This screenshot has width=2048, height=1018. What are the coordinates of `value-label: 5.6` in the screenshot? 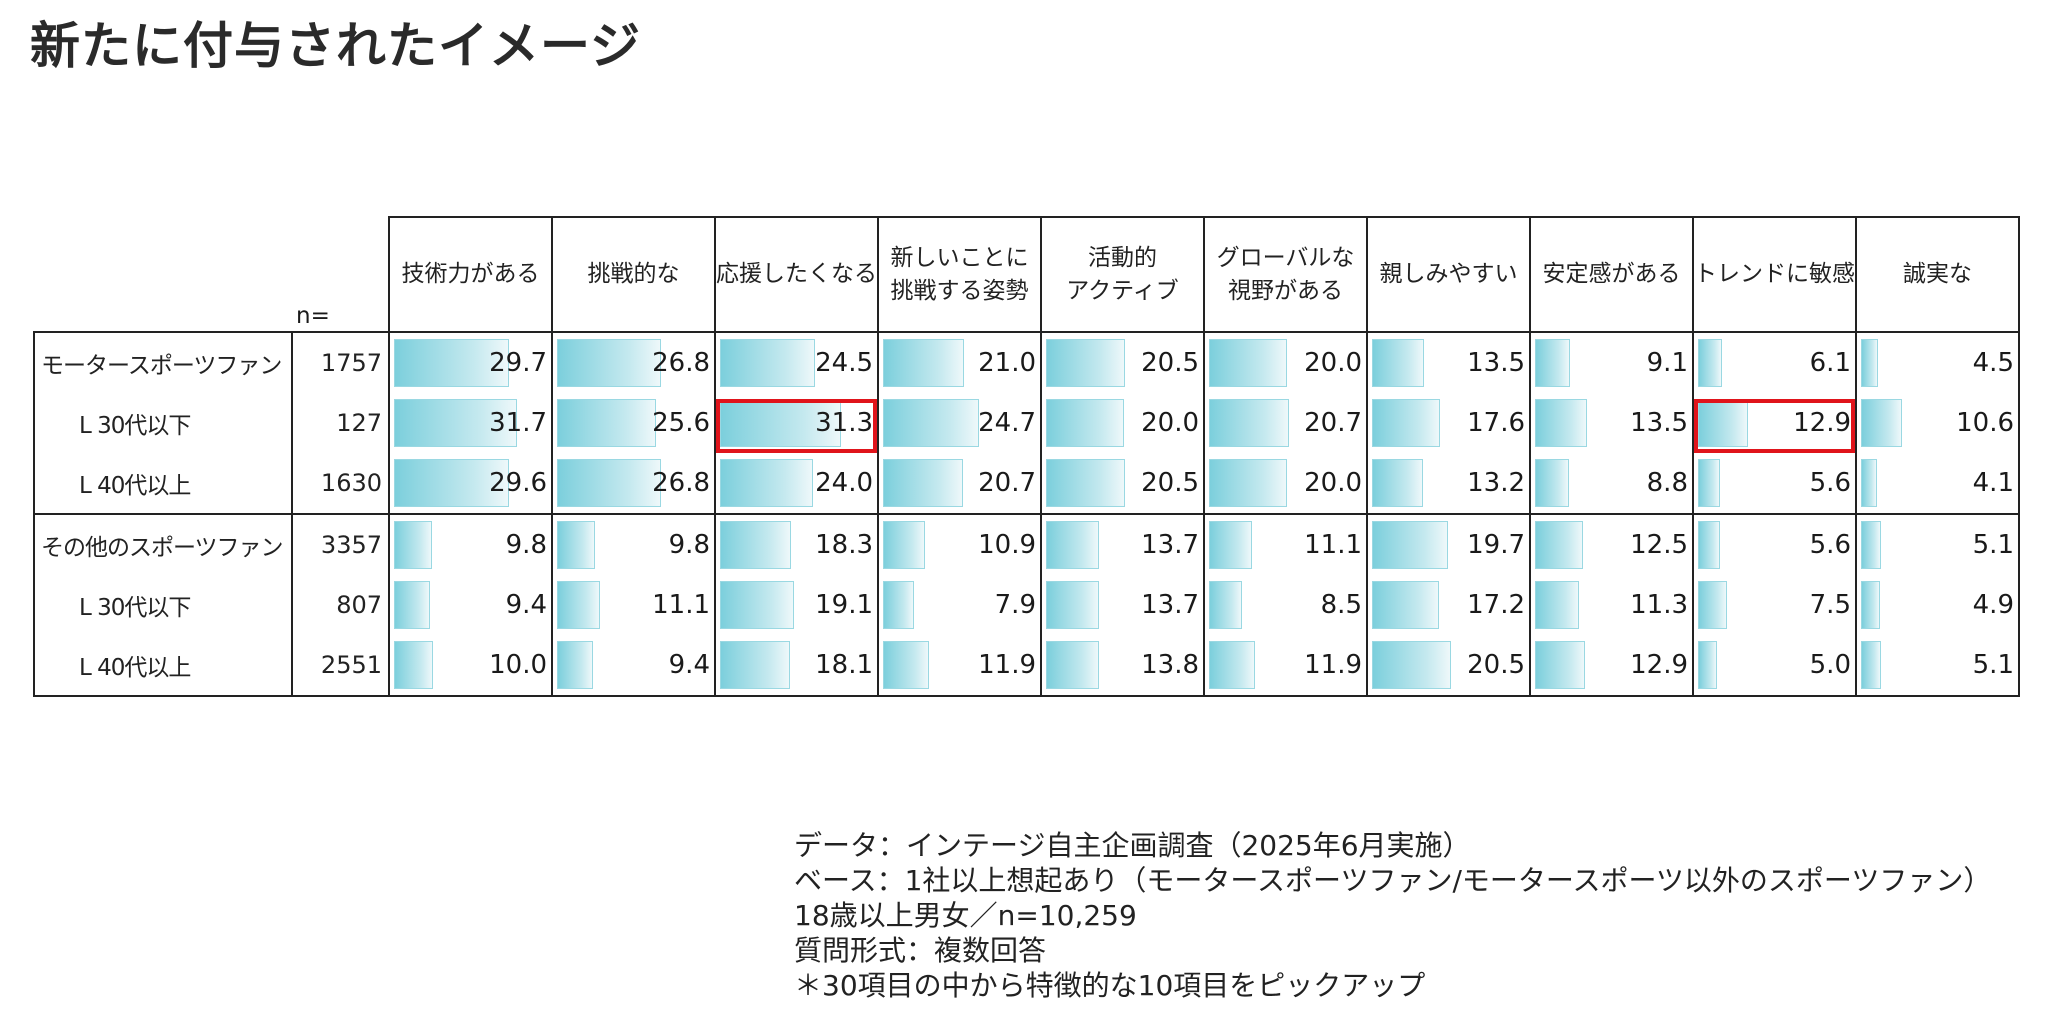 It's located at (1830, 545).